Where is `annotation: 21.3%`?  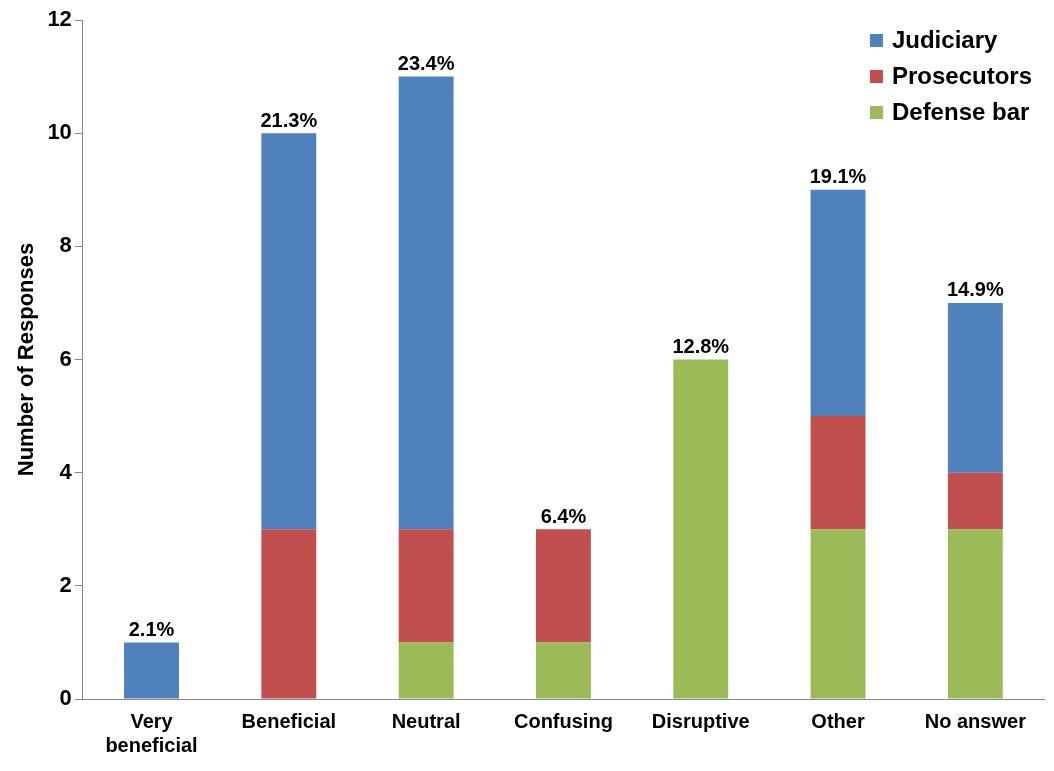
annotation: 21.3% is located at coordinates (289, 119).